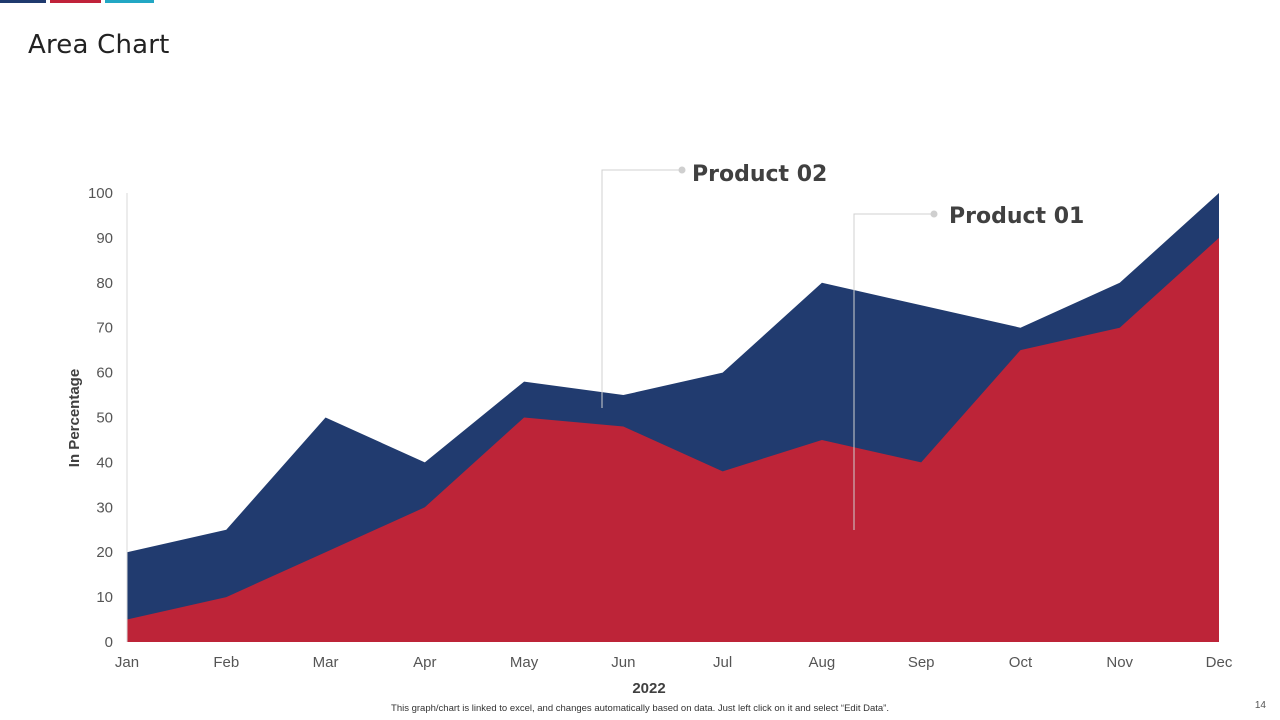  What do you see at coordinates (424, 662) in the screenshot?
I see `x-tick-label: Apr` at bounding box center [424, 662].